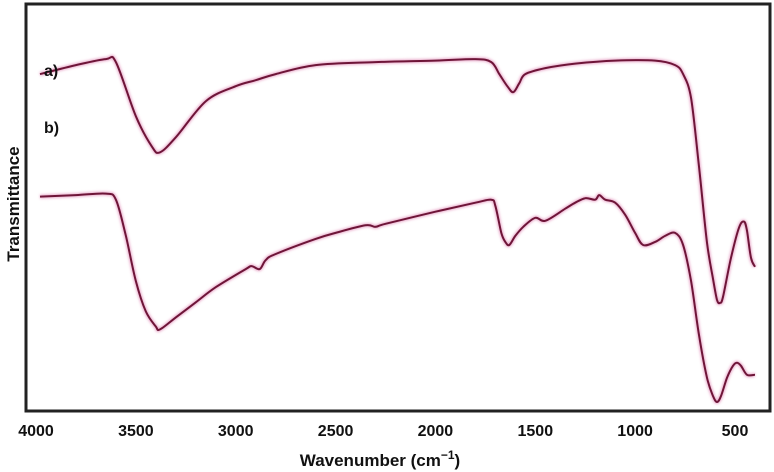 The height and width of the screenshot is (472, 774). What do you see at coordinates (436, 431) in the screenshot?
I see `x-tick-label: 2000` at bounding box center [436, 431].